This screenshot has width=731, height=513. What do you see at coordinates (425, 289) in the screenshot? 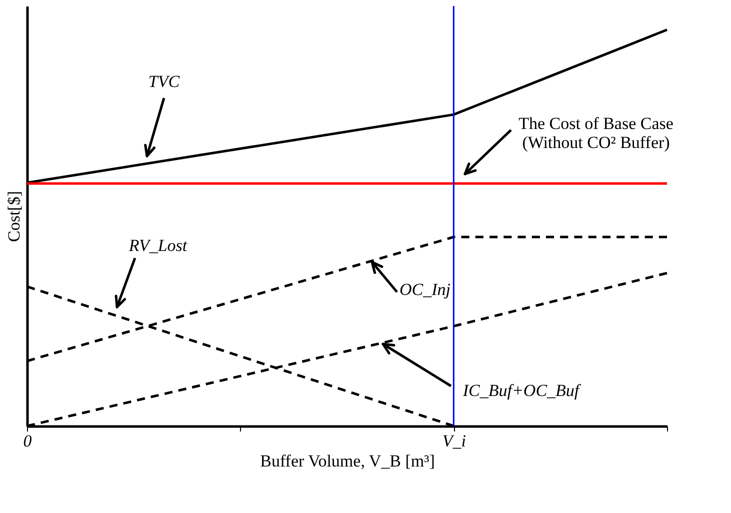
I see `annotation: OC_Inj` at bounding box center [425, 289].